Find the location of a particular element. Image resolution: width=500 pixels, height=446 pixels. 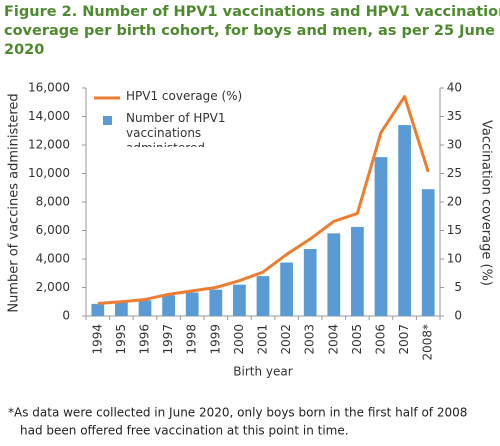

legend-entry: HPV1 coverage (%) is located at coordinates (184, 96).